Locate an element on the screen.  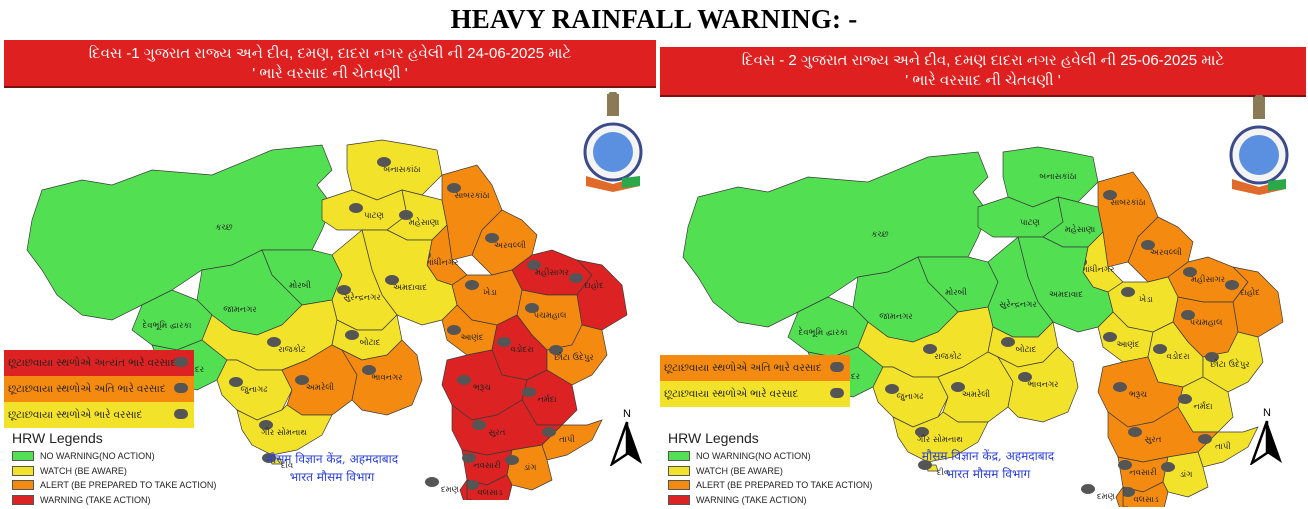
imd-emblem-icon is located at coordinates (613, 144).